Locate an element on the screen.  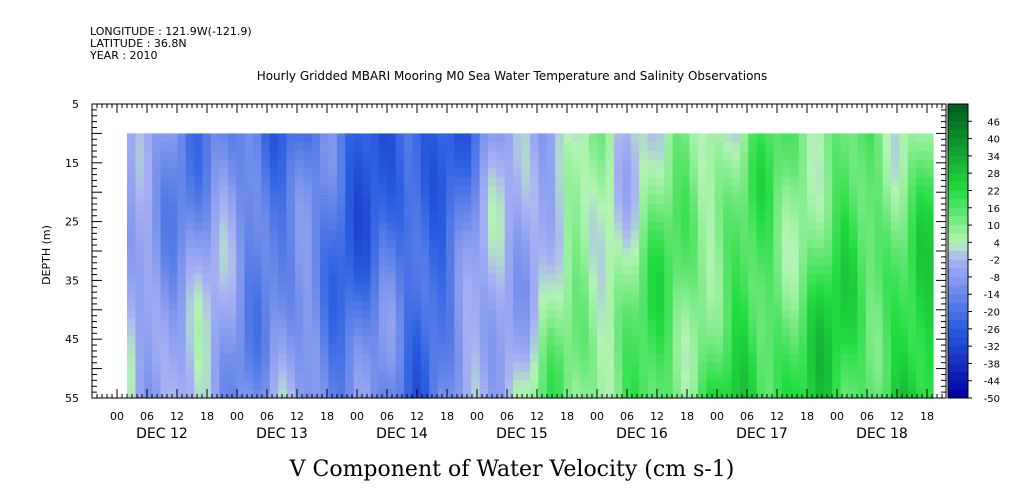
x-day-label: DEC 14 is located at coordinates (402, 434).